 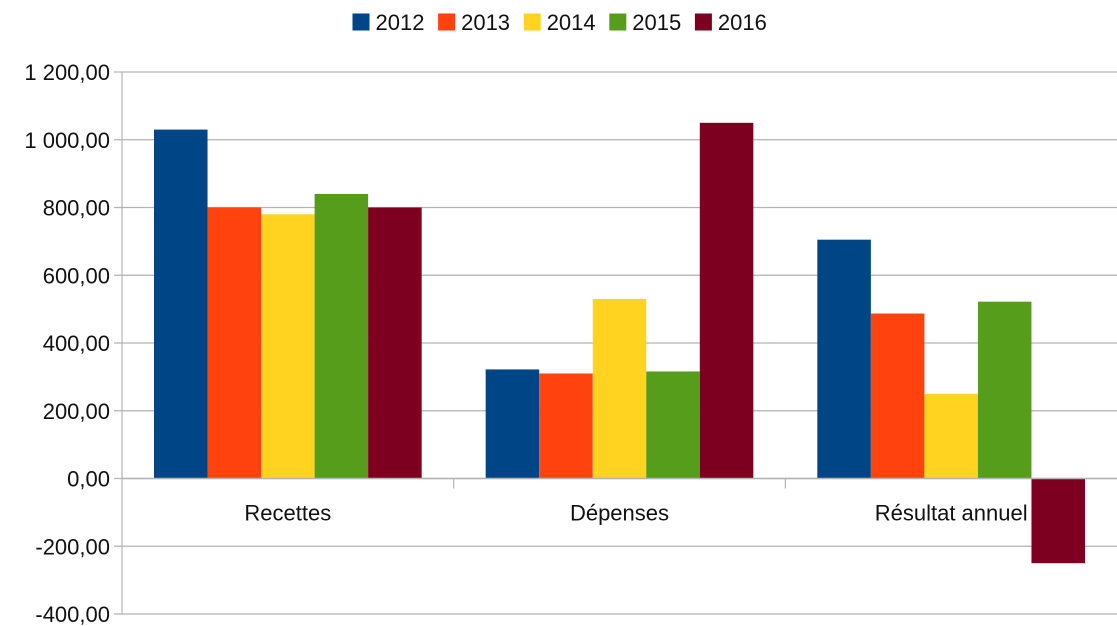 I want to click on y-tick-label: 1 200,00, so click(x=67, y=72).